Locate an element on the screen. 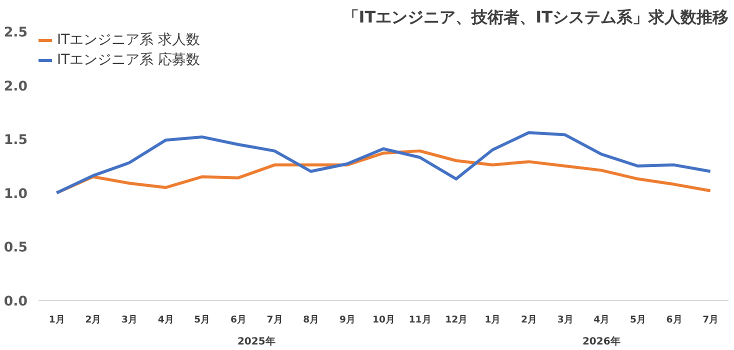 The image size is (734, 350). x-tick-label: 11月 is located at coordinates (419, 320).